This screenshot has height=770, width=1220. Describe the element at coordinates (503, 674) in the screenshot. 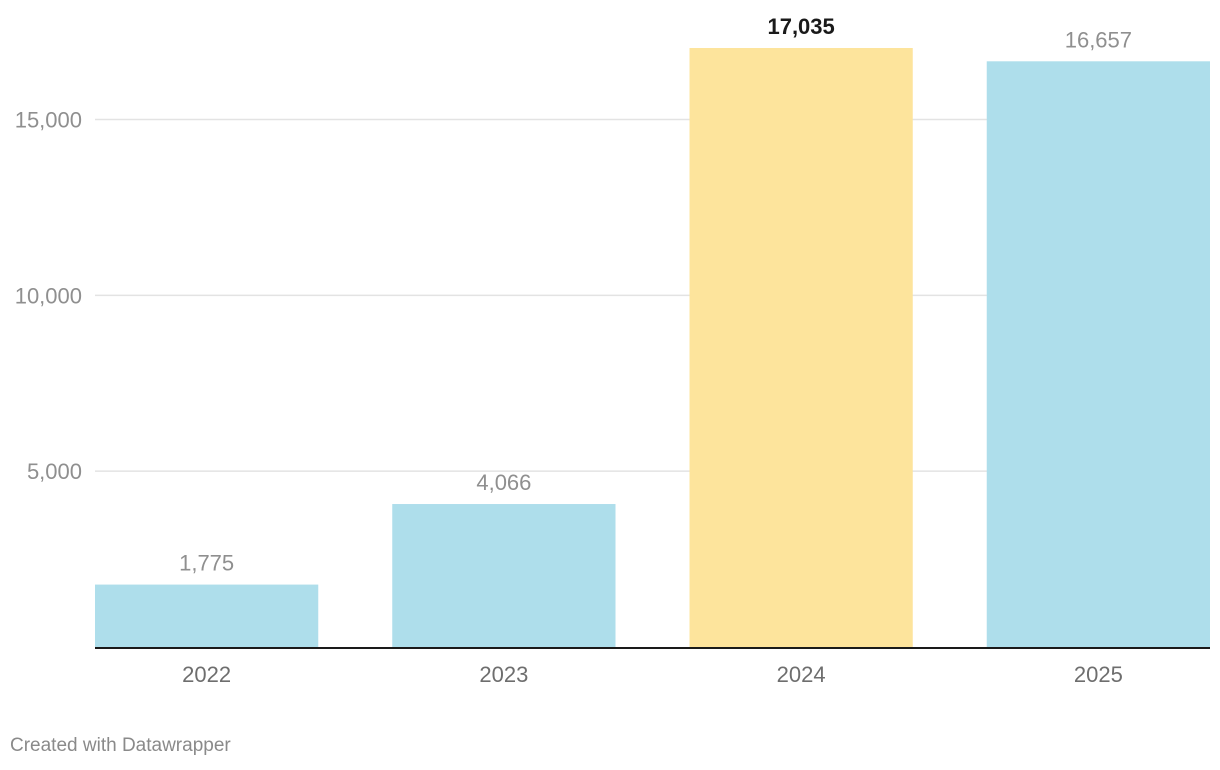

I see `x-tick-label: 2023` at that location.